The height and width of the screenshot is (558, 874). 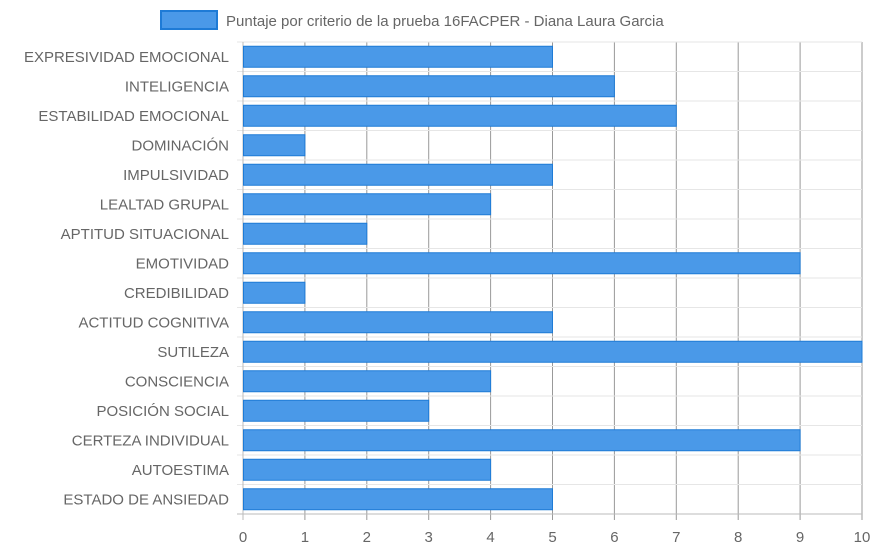 What do you see at coordinates (181, 145) in the screenshot?
I see `y-axis-label: DOMINACIÓN` at bounding box center [181, 145].